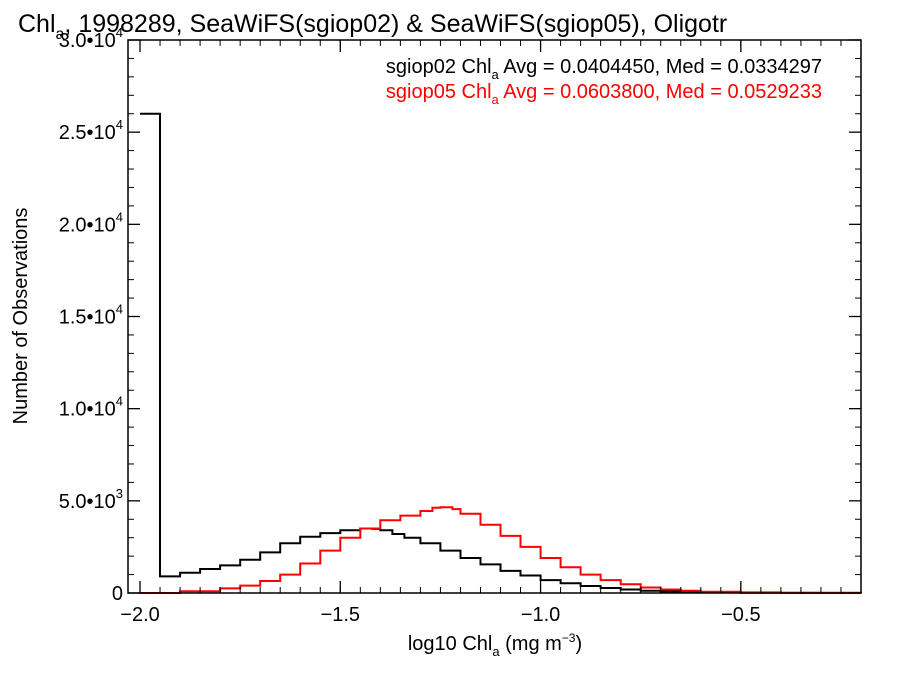  What do you see at coordinates (91, 38) in the screenshot?
I see `y-tick-label-6: 3.0•104` at bounding box center [91, 38].